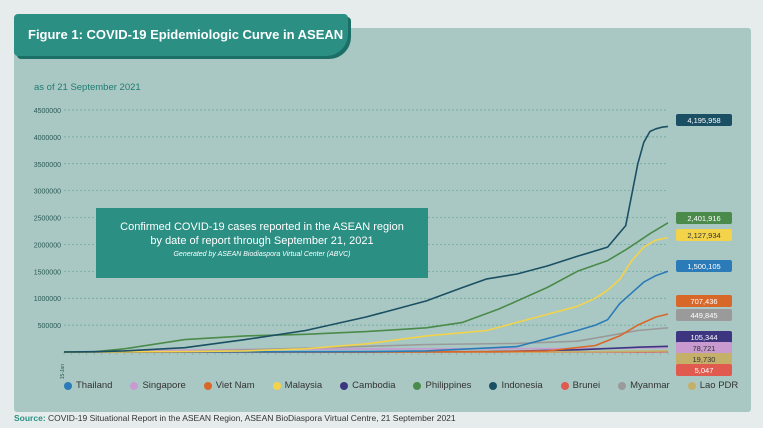  I want to click on legend-item-cambodia: Cambodia, so click(367, 385).